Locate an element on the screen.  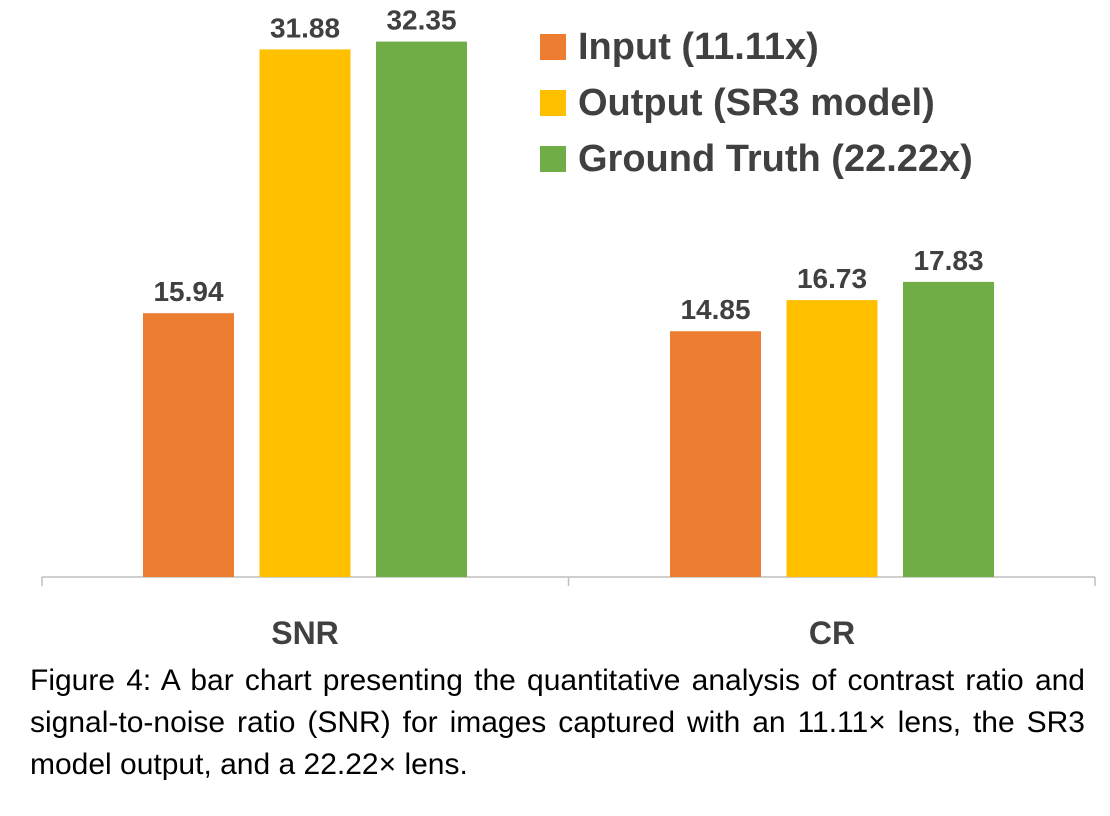
legend-entry: Output (SR3 model) is located at coordinates (756, 103).